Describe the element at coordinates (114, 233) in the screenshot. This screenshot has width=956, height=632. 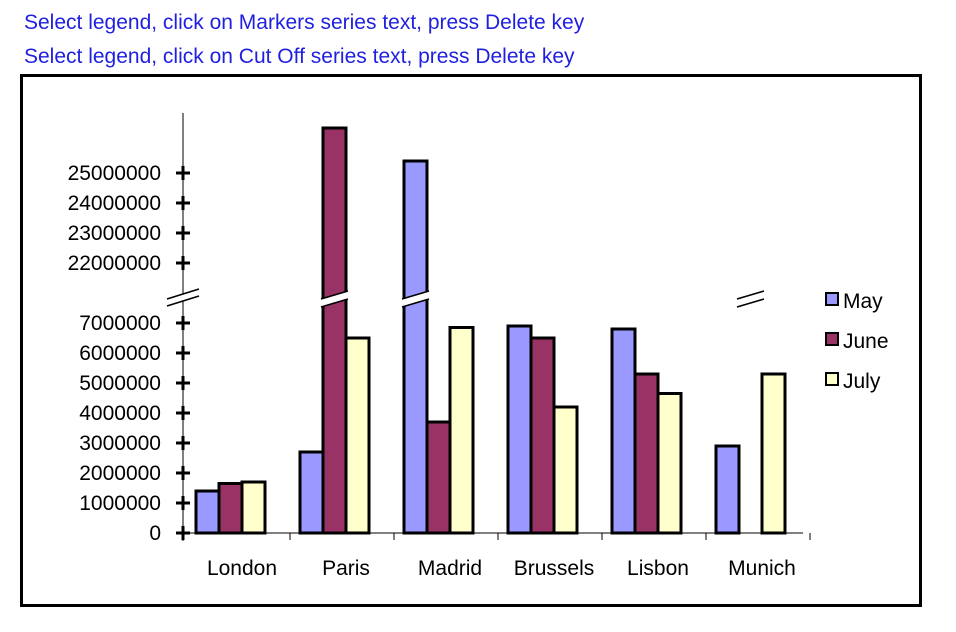
I see `y-tick-label: 23000000` at that location.